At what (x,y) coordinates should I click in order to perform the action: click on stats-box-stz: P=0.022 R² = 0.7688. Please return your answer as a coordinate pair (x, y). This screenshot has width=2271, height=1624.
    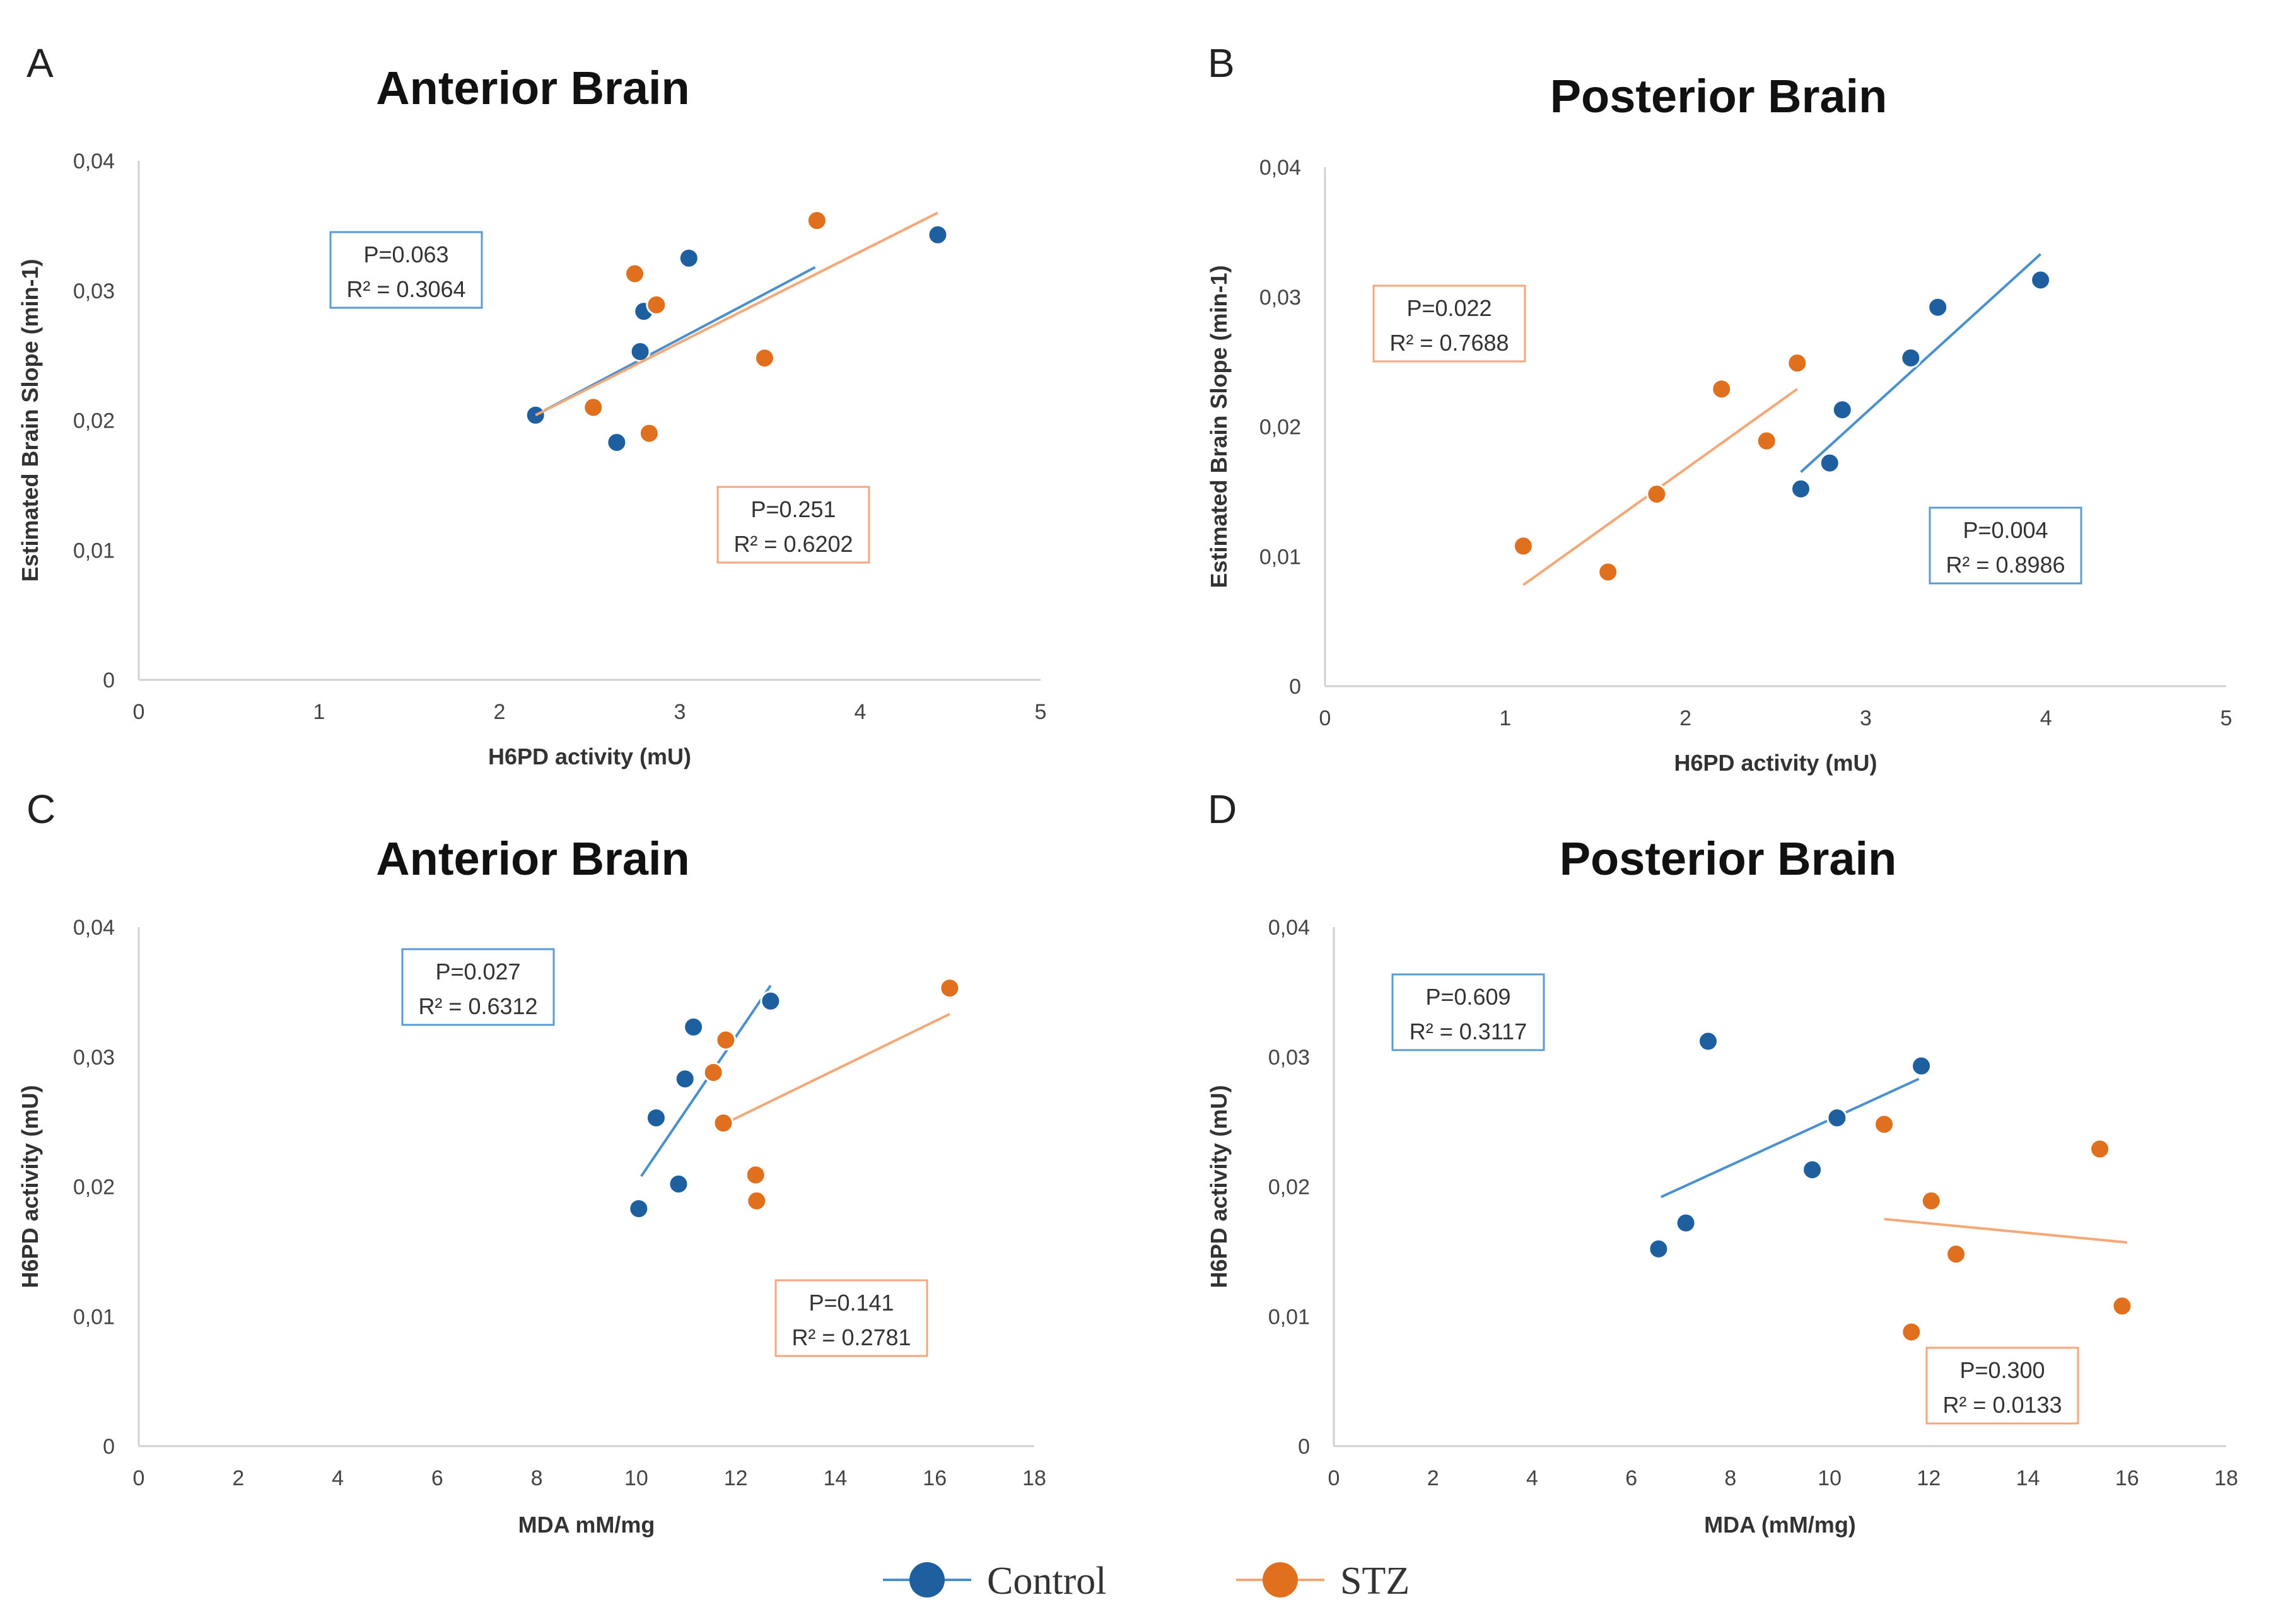
    Looking at the image, I should click on (1449, 324).